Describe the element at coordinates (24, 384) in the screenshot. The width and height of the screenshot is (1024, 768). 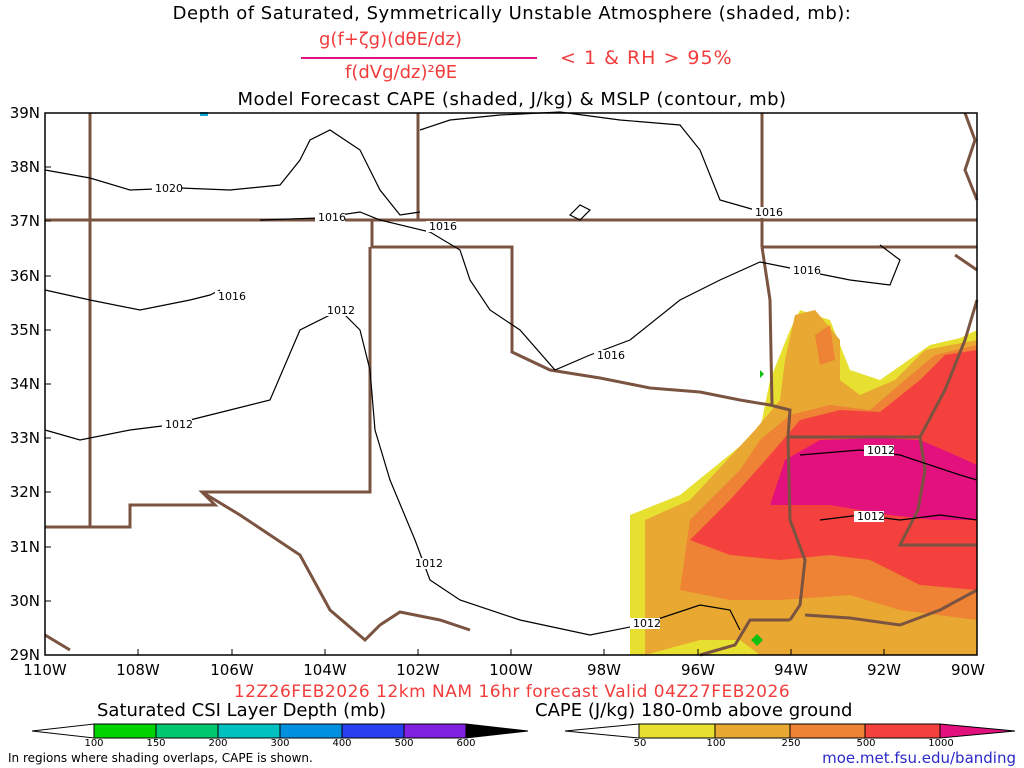
I see `lat-label: 34N` at that location.